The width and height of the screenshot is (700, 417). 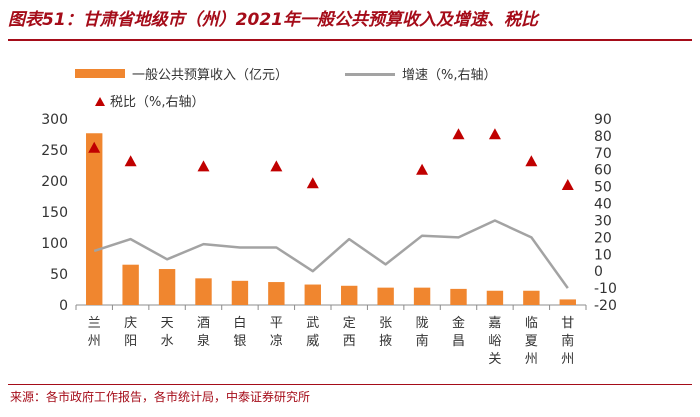 I want to click on x-tick-label-2: 天水, so click(x=167, y=332).